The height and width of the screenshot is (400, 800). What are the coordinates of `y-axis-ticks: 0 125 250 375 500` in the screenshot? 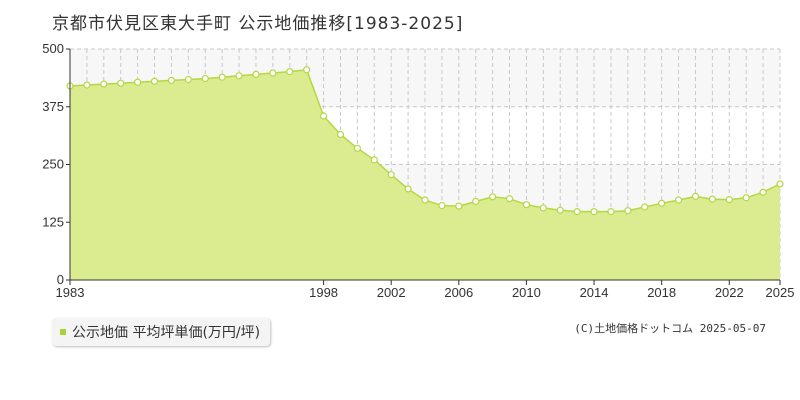 It's located at (56, 164).